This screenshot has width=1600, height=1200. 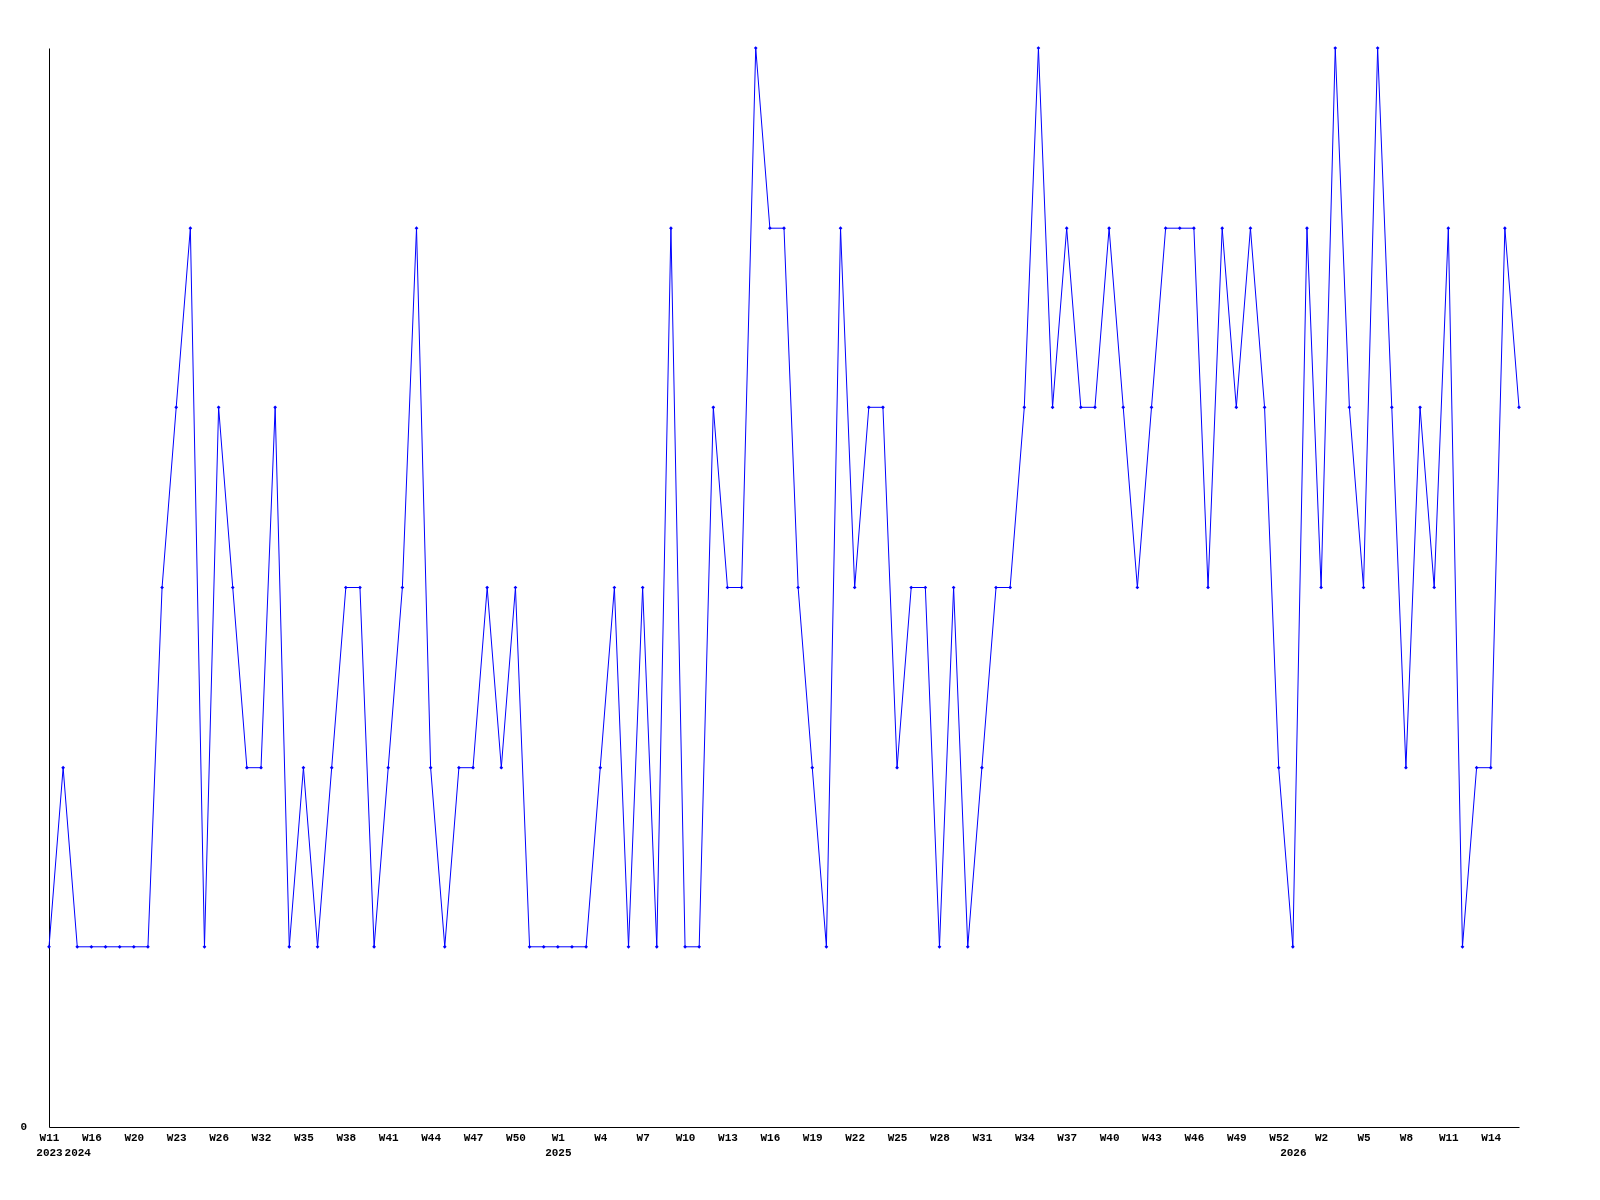 What do you see at coordinates (1364, 1137) in the screenshot?
I see `x-tick-label: W5` at bounding box center [1364, 1137].